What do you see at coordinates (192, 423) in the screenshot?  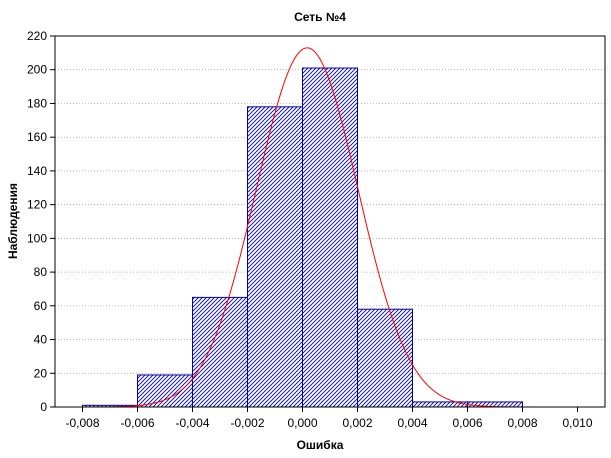 I see `x-tick-label: -0,004` at bounding box center [192, 423].